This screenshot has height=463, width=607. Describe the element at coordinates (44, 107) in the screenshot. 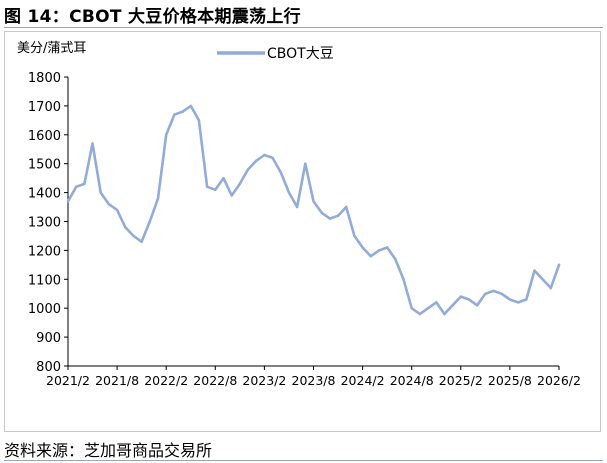

I see `y-tick-label: 1700` at that location.